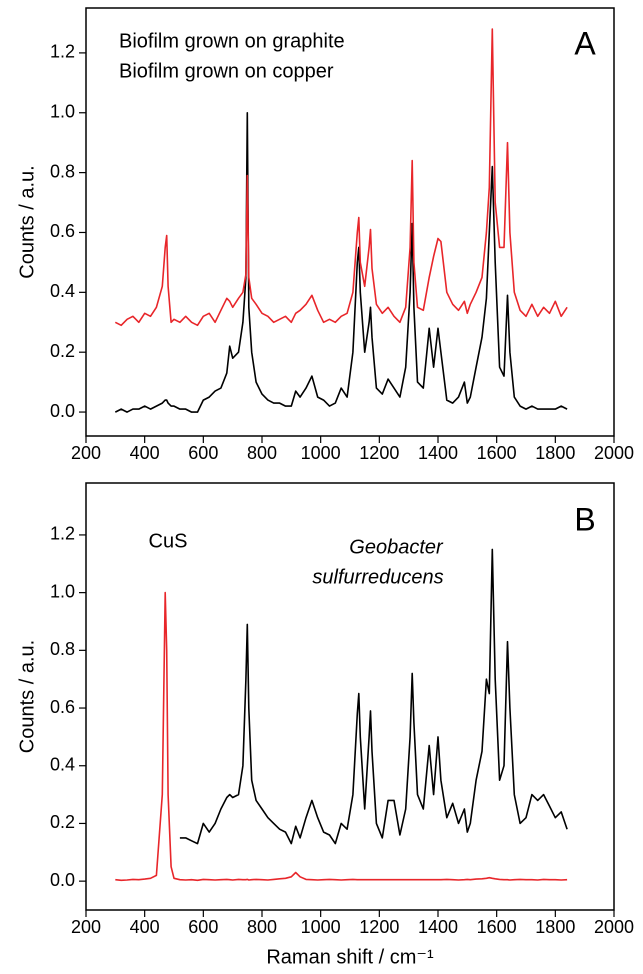  What do you see at coordinates (226, 71) in the screenshot?
I see `legend-entry: Biofilm grown on copper` at bounding box center [226, 71].